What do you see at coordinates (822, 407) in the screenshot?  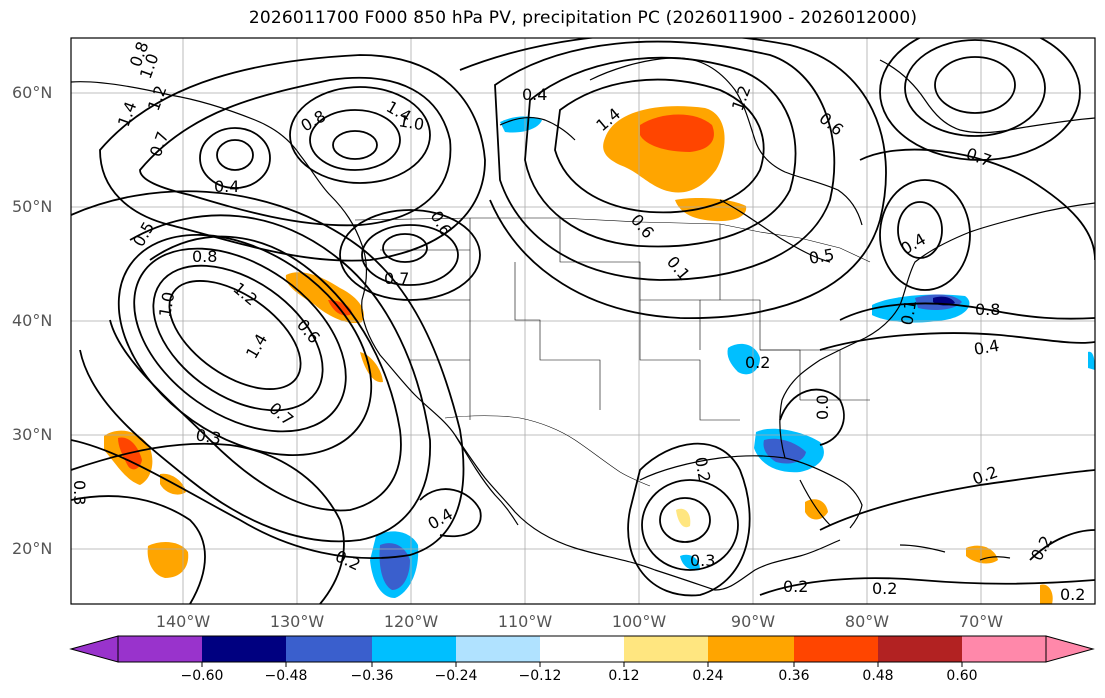 I see `contour-label: 0.0` at bounding box center [822, 407].